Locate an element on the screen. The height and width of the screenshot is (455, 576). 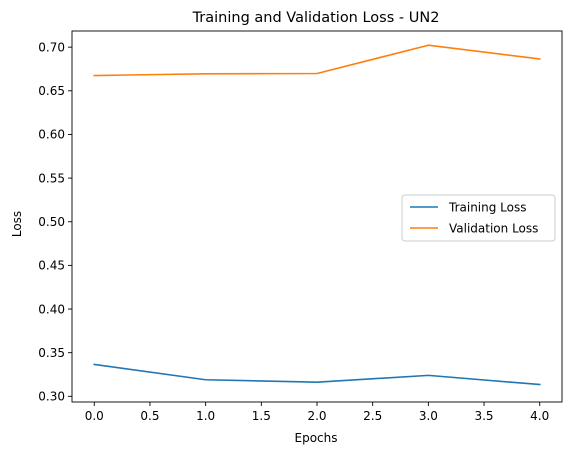
series-line-training-loss is located at coordinates (317, 374).